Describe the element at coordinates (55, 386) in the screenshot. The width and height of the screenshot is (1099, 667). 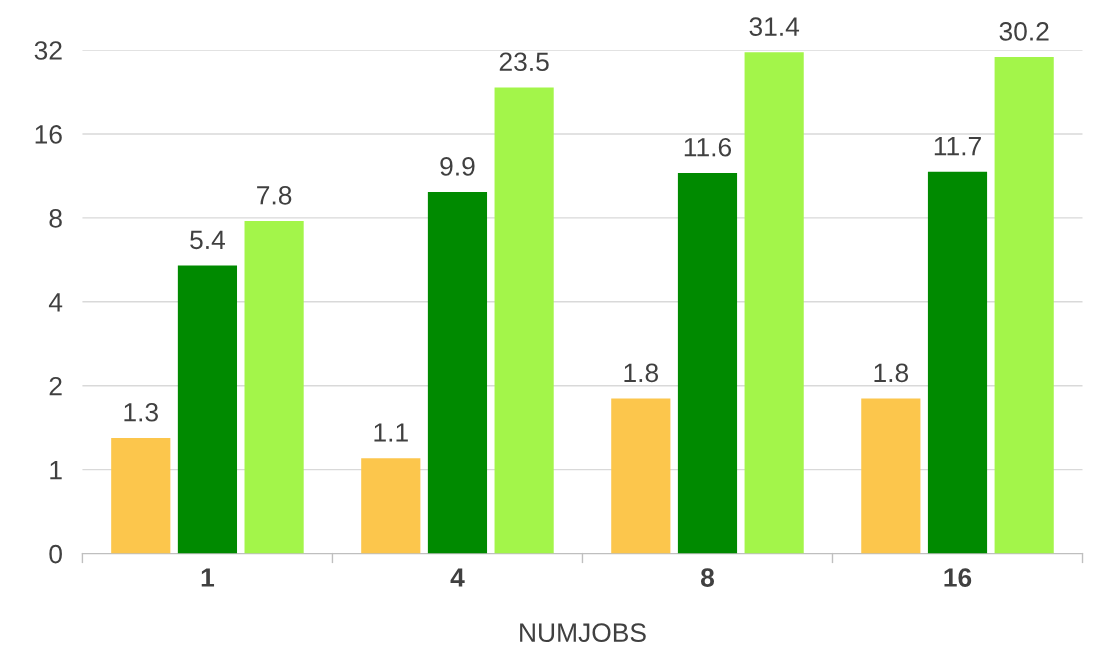
I see `y-tick-label: 2` at that location.